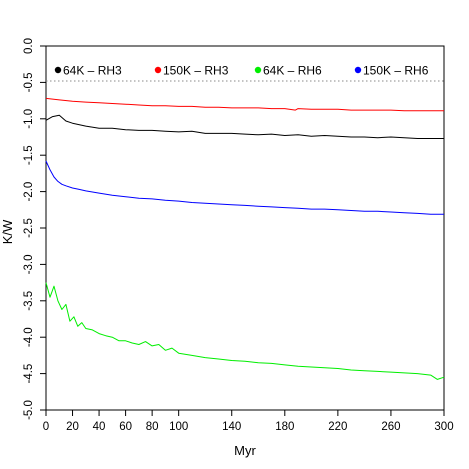 This screenshot has width=469, height=469. What do you see at coordinates (284, 427) in the screenshot?
I see `x-tick-label: 180` at bounding box center [284, 427].